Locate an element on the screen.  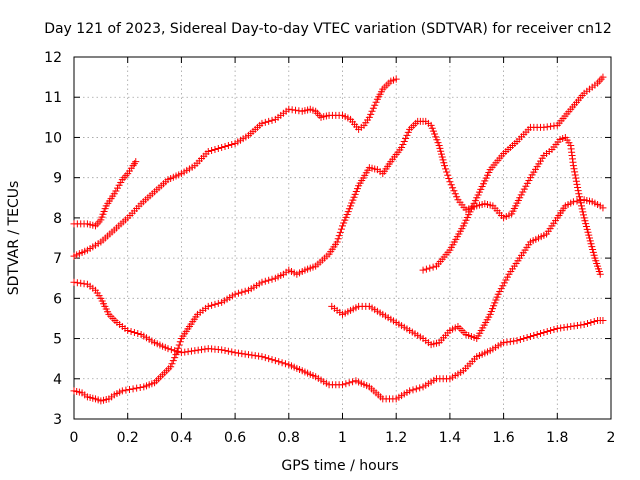
y-tick-label: 10 is located at coordinates (53, 138).